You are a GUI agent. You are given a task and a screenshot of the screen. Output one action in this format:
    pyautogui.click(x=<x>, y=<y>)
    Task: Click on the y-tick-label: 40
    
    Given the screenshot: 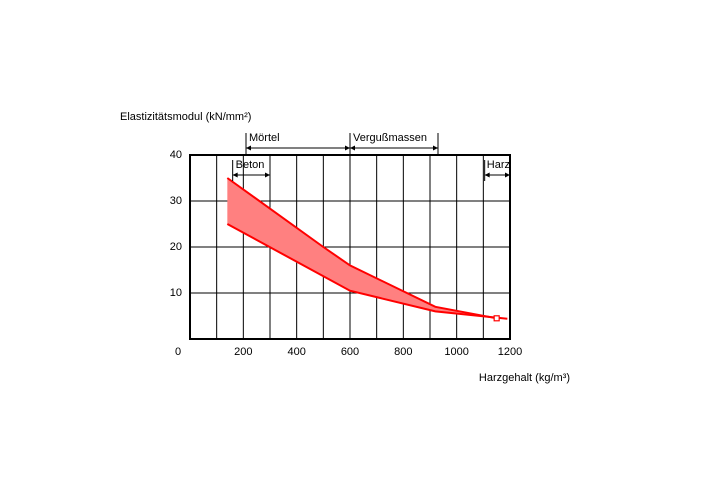 What is the action you would take?
    pyautogui.click(x=176, y=155)
    